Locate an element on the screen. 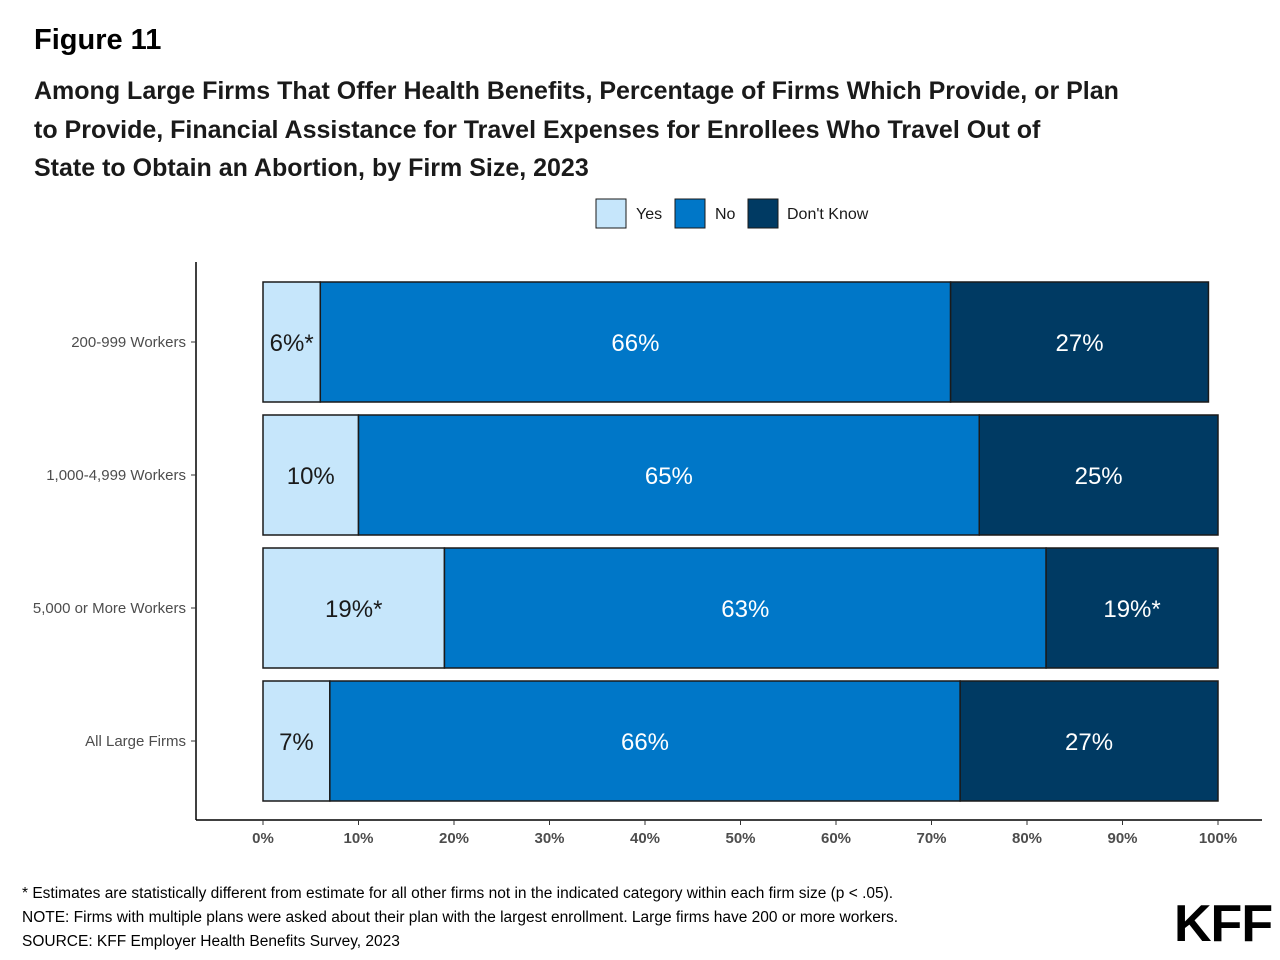 The width and height of the screenshot is (1280, 960). data-label-all-large-firms-yes: 7% is located at coordinates (296, 742).